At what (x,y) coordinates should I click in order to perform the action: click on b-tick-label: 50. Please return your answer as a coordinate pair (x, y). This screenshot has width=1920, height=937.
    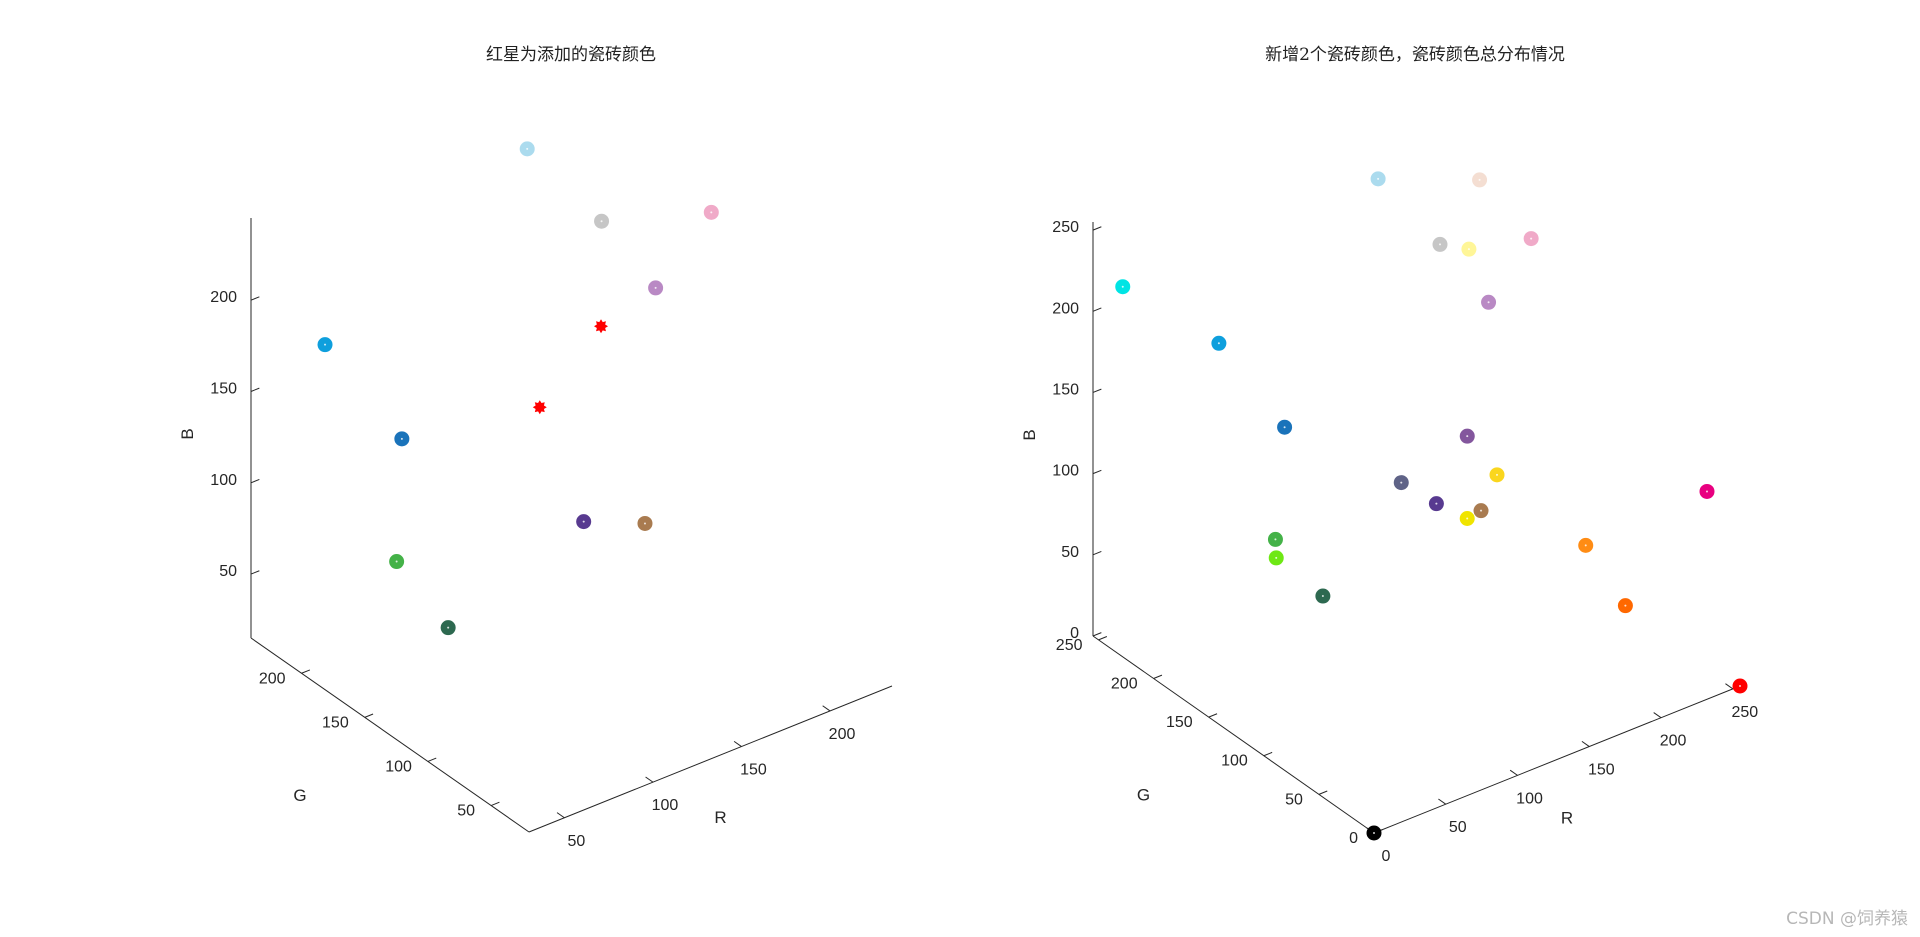
    Looking at the image, I should click on (228, 571).